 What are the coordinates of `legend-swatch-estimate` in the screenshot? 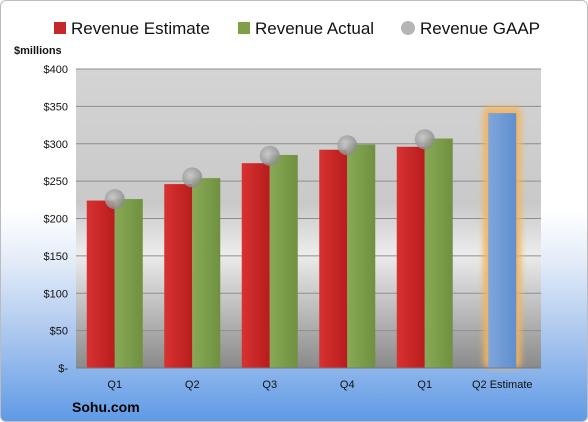 It's located at (60, 28).